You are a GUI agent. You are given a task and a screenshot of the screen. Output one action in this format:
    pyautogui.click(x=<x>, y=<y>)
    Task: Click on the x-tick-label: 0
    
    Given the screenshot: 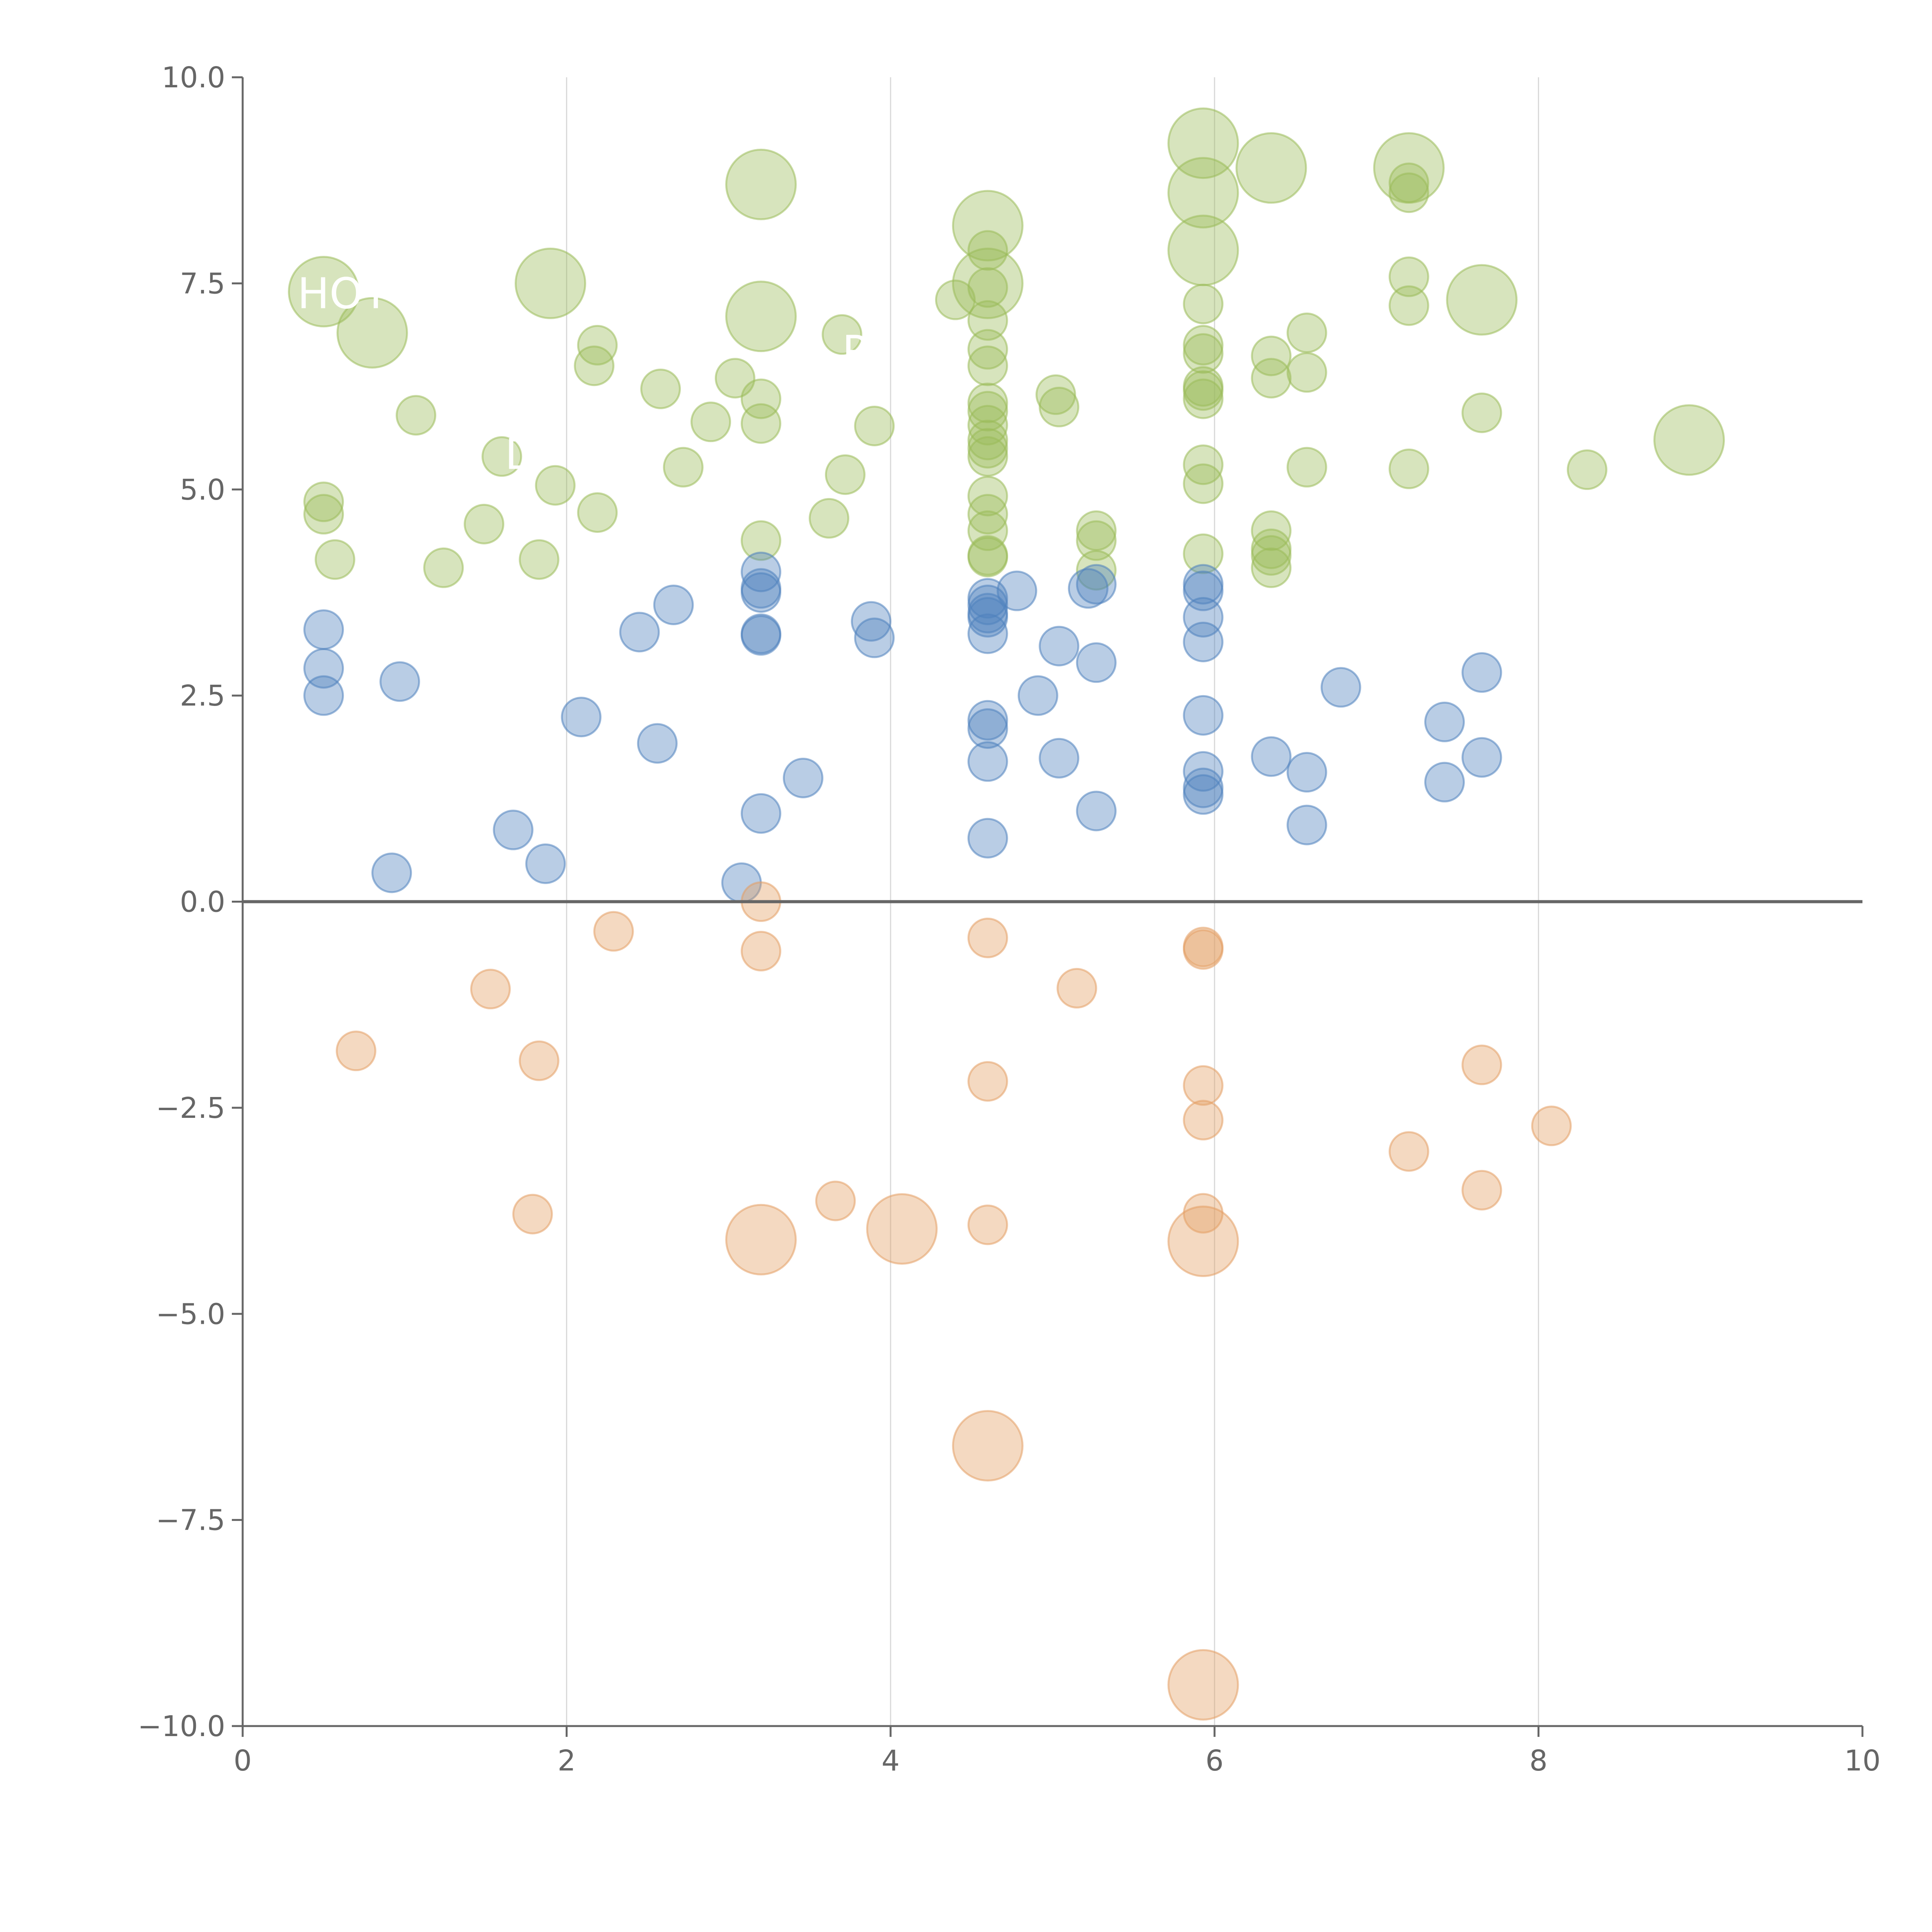 What is the action you would take?
    pyautogui.click(x=243, y=1760)
    